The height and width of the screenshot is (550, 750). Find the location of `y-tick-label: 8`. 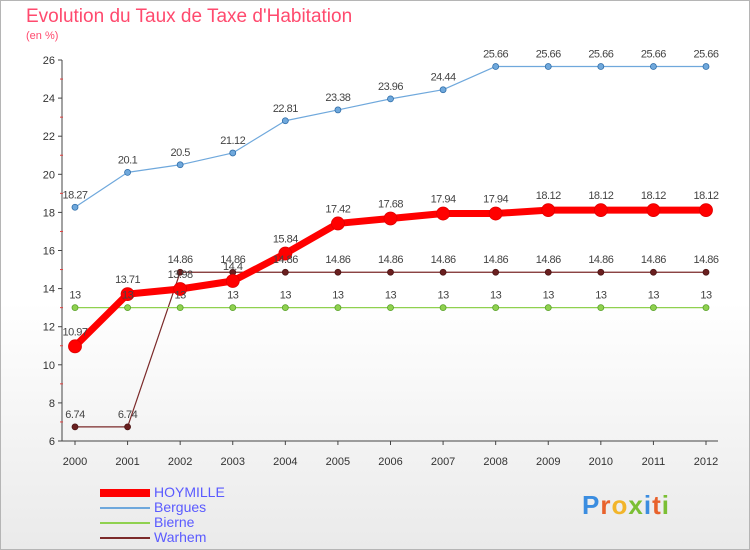

y-tick-label: 8 is located at coordinates (52, 404).